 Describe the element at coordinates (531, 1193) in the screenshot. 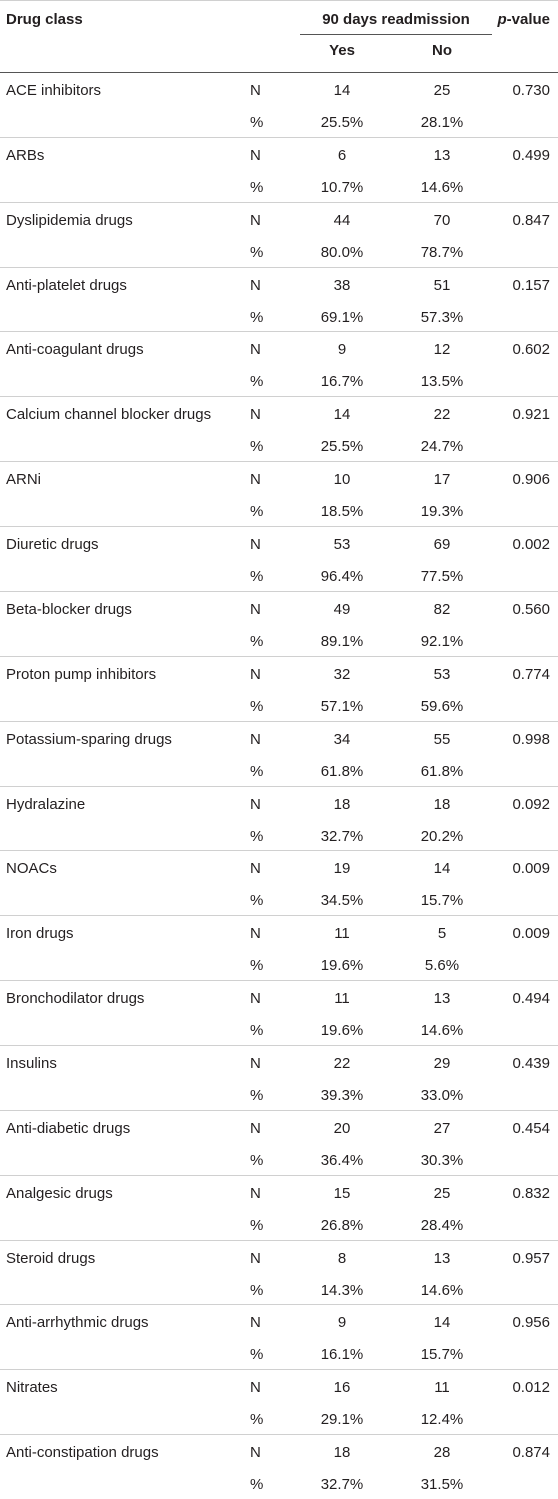

I see `p-value: 0.832` at that location.